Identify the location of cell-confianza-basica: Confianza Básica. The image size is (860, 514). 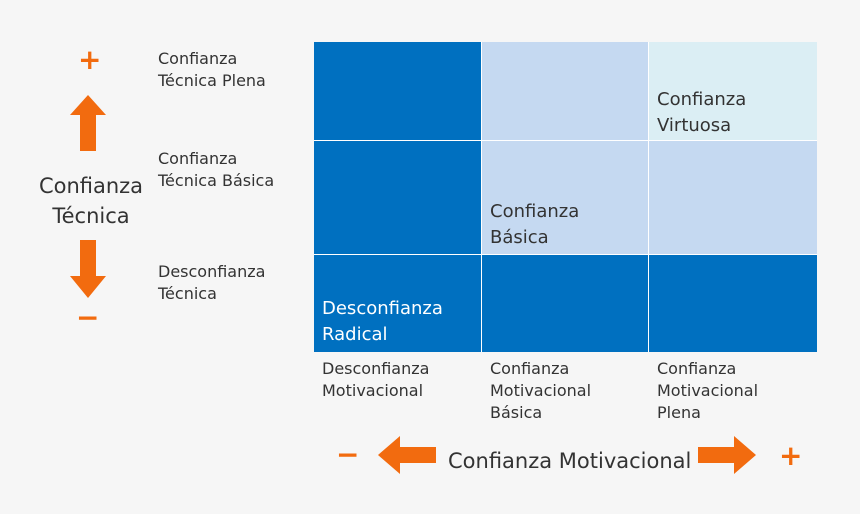
(565, 198).